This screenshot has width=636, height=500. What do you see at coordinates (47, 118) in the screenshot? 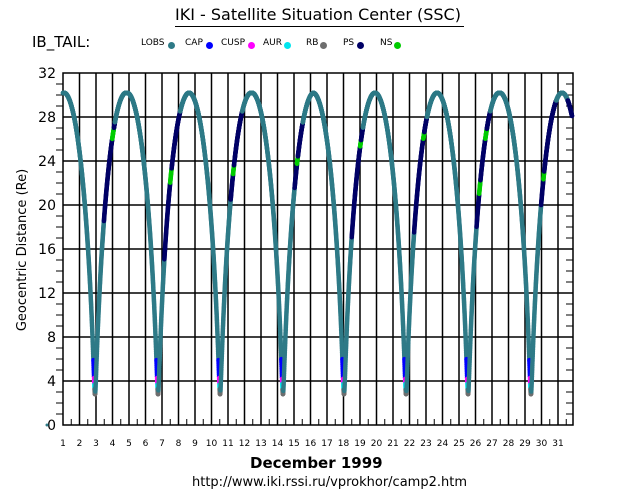
I see `y-tick-label: 28` at bounding box center [47, 118].